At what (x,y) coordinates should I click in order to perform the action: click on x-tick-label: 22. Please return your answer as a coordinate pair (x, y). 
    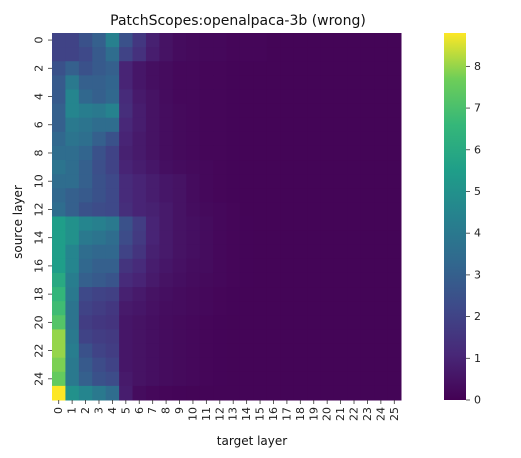
    Looking at the image, I should click on (354, 414).